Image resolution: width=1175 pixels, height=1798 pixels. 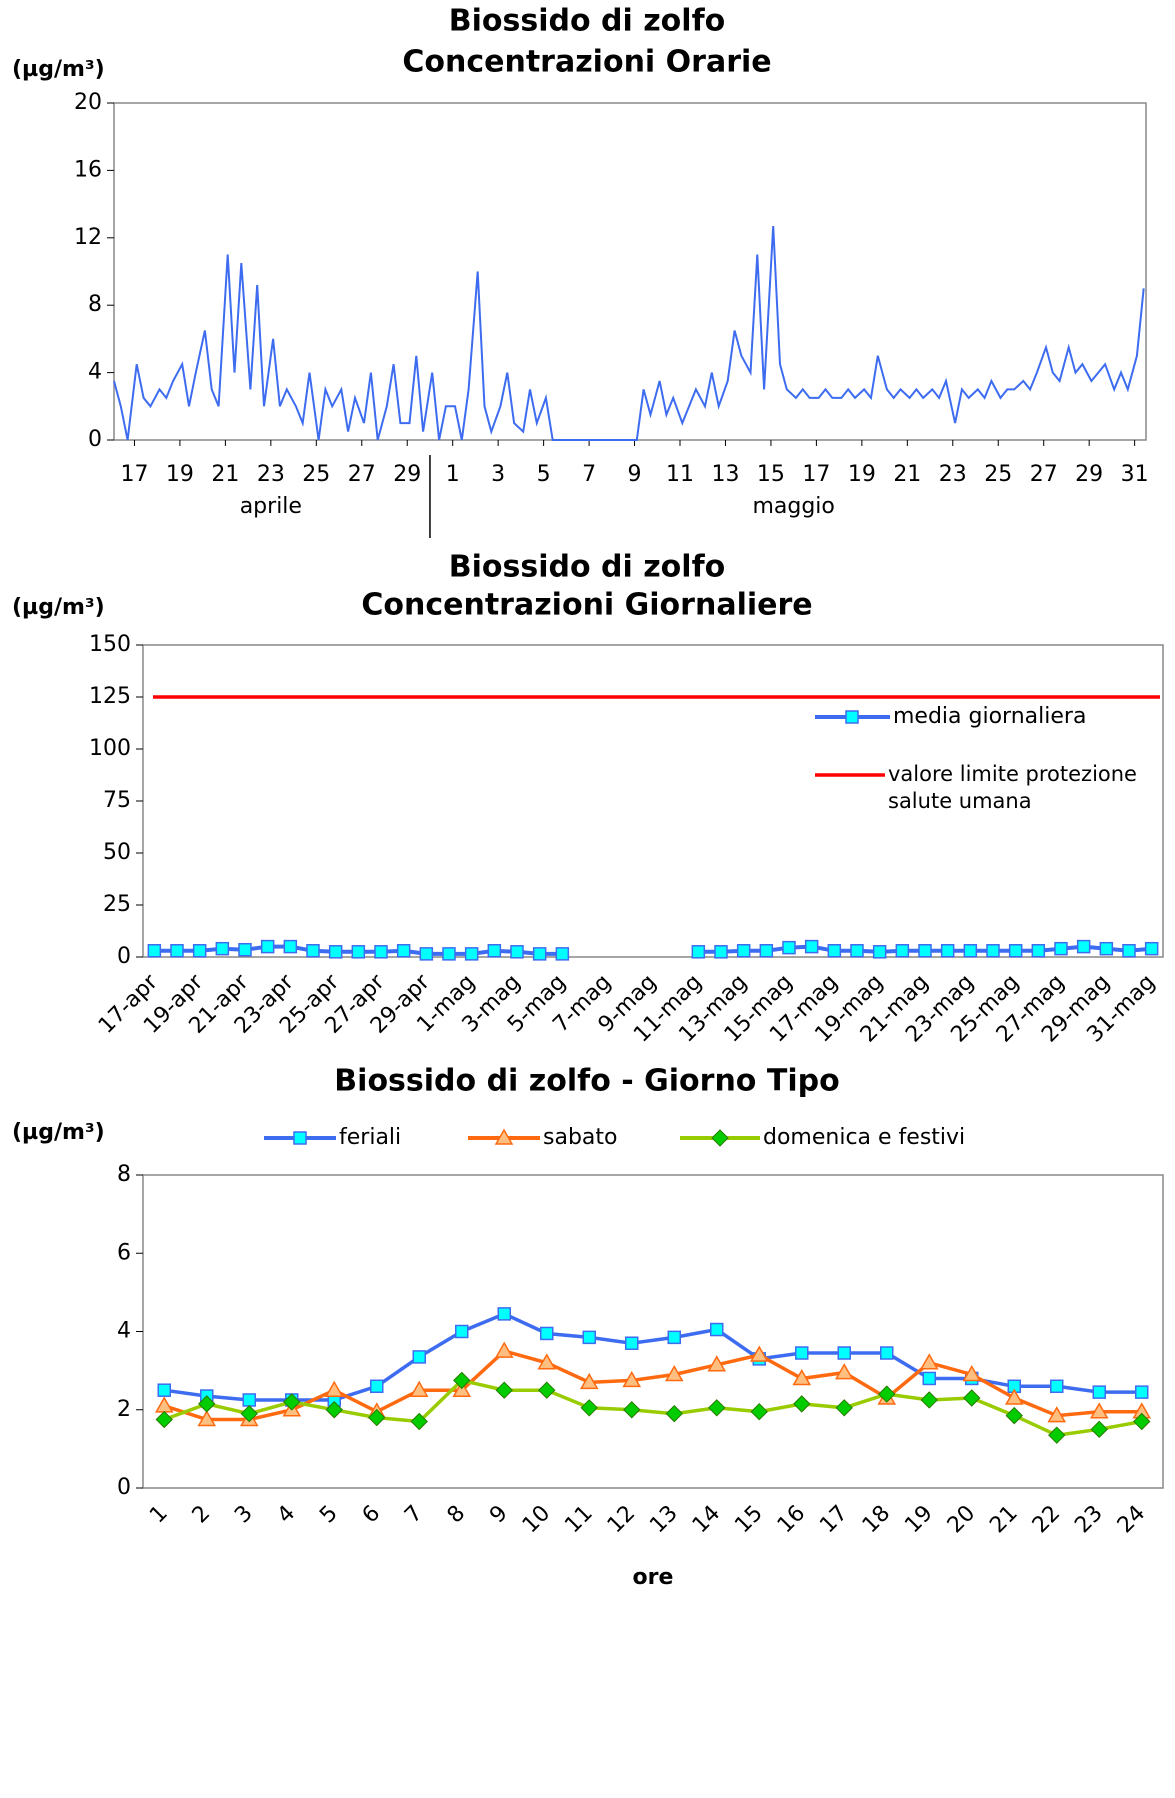 What do you see at coordinates (1131, 1519) in the screenshot?
I see `x-tick-label: 24` at bounding box center [1131, 1519].